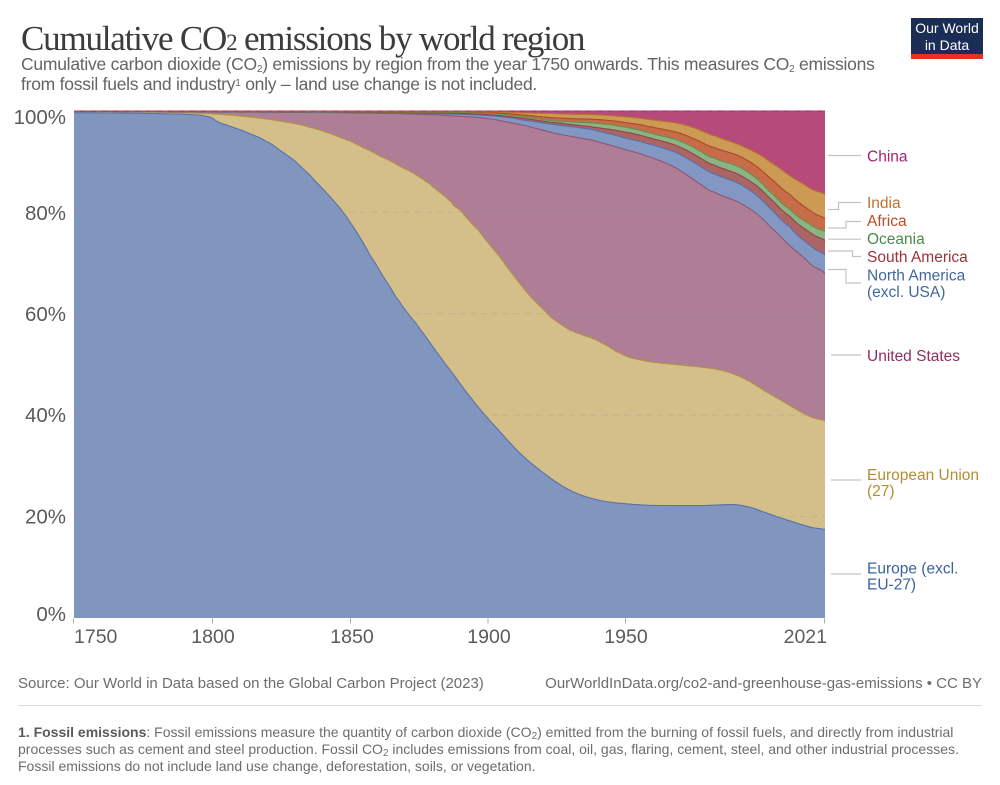 The height and width of the screenshot is (785, 1000). I want to click on svg-text: 0%, so click(51, 614).